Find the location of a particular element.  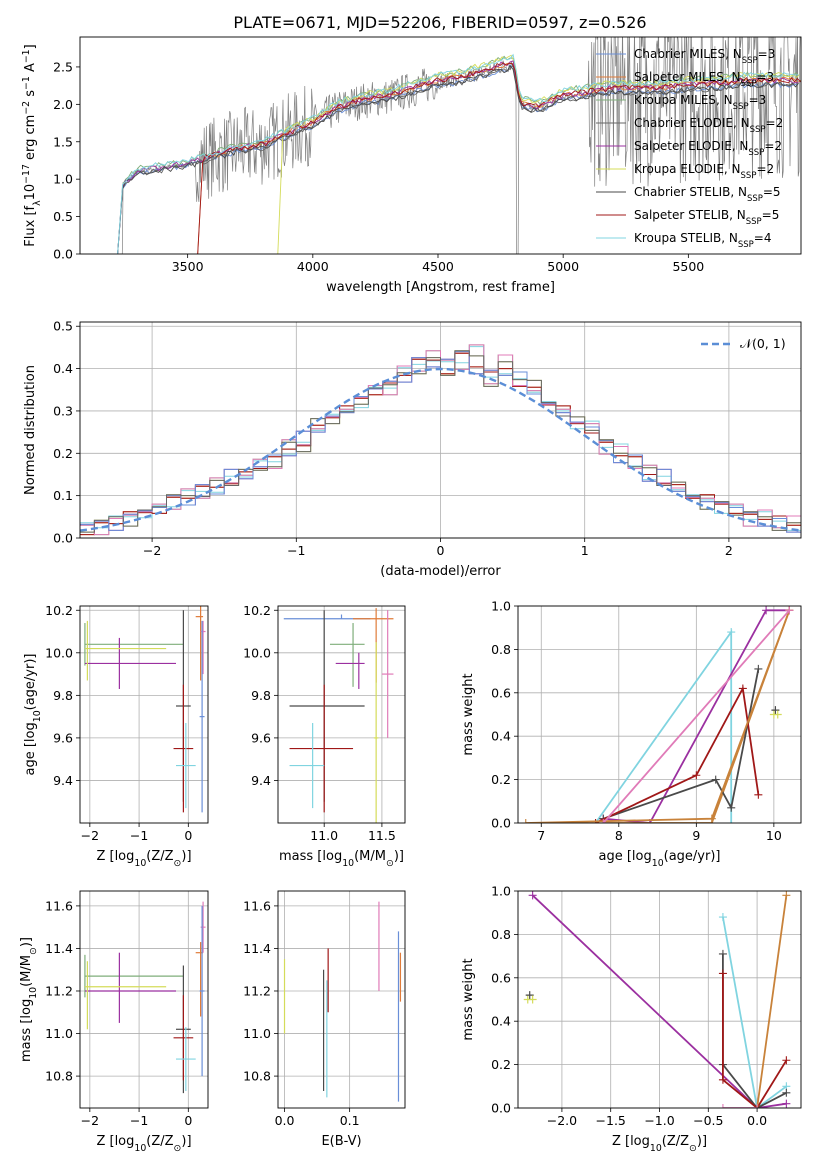

y-tick-label: 11.4 is located at coordinates (257, 948).